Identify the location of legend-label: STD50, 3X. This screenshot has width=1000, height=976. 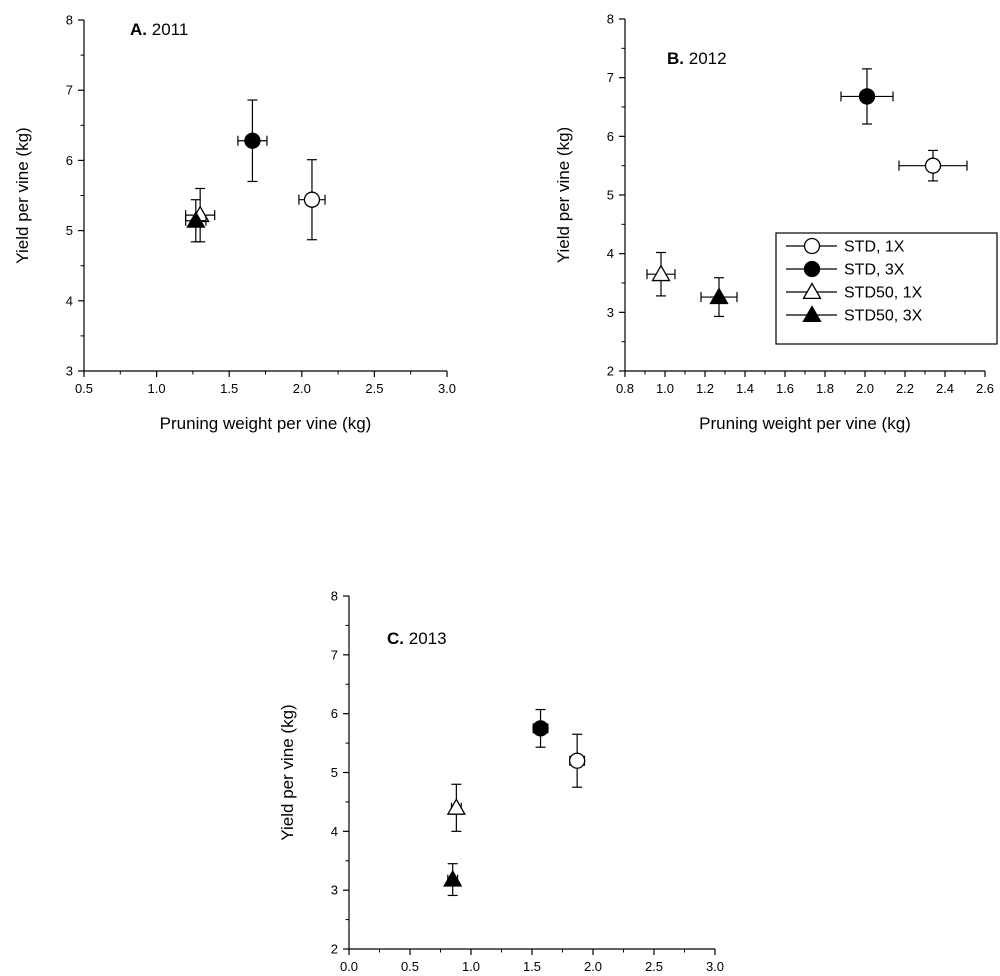
(883, 316).